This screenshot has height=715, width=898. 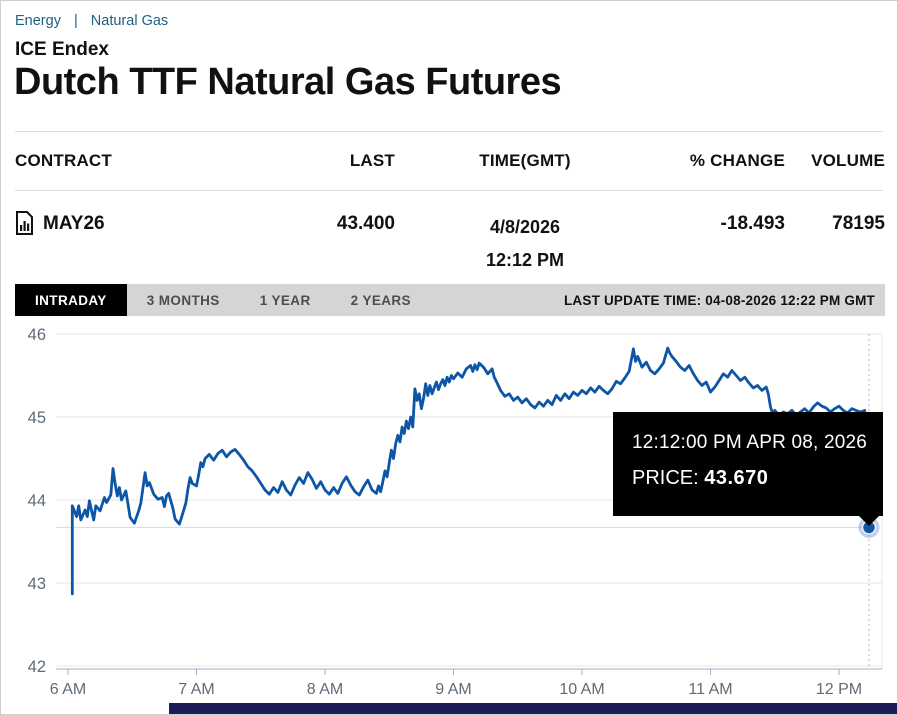 I want to click on y-tick-label: 43, so click(x=37, y=584).